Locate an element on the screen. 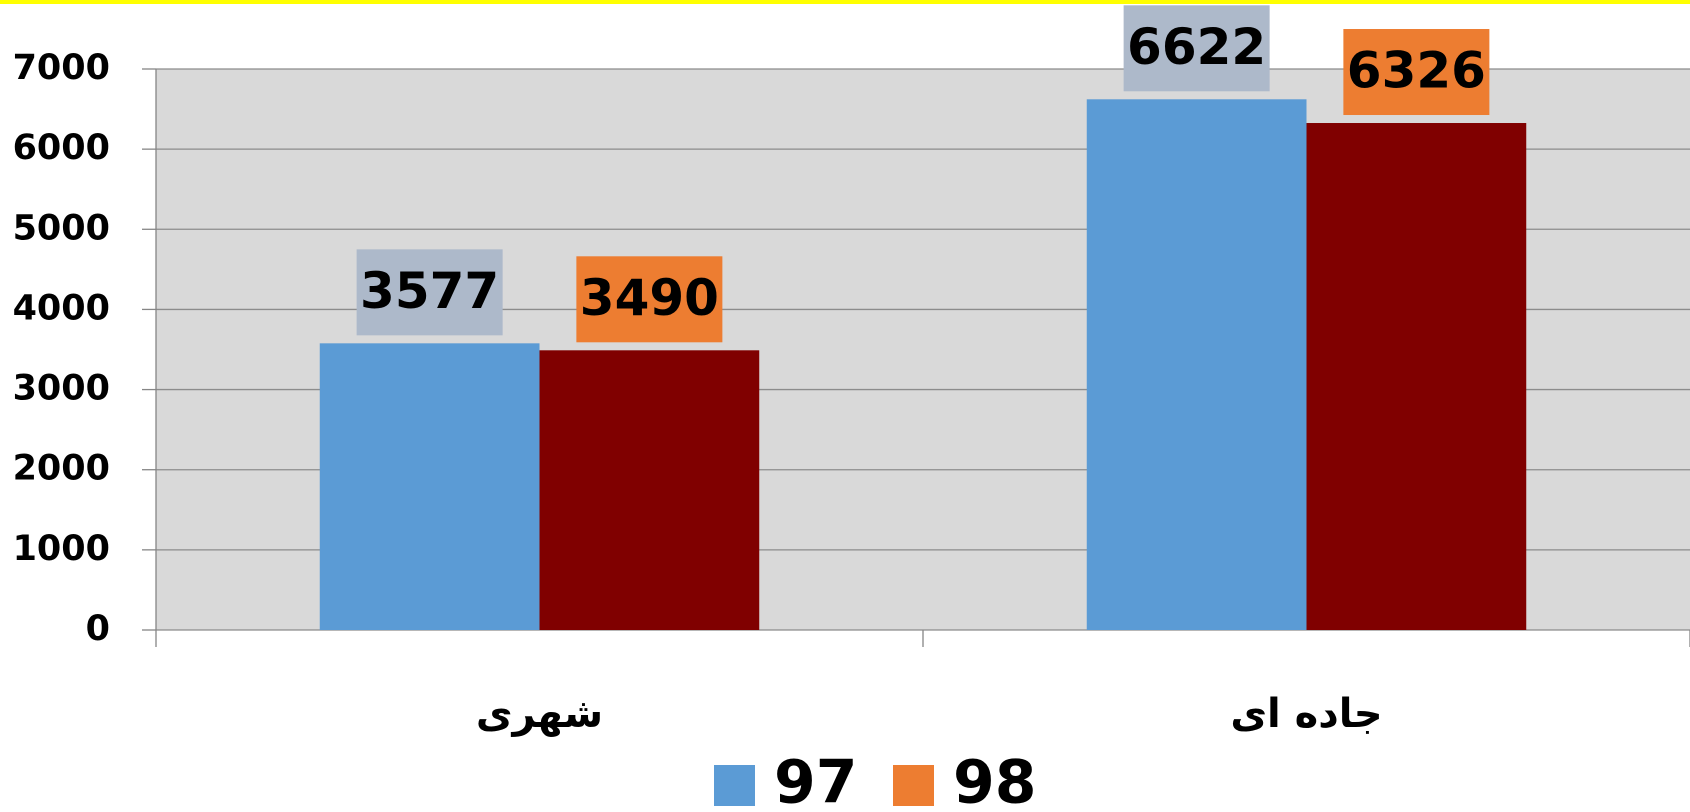 This screenshot has width=1690, height=812. y-tick-label: 1000 is located at coordinates (61, 549).